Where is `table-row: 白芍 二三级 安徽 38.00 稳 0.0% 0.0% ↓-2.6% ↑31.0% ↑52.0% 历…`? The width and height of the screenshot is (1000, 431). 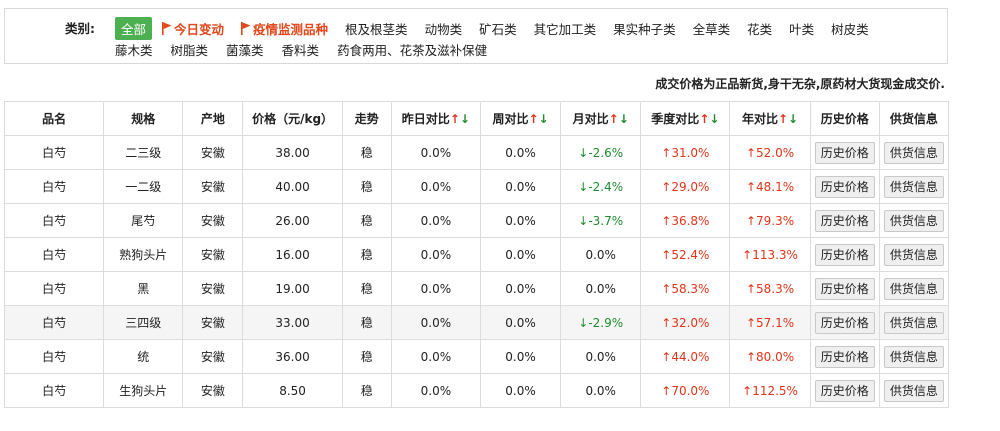 table-row: 白芍 二三级 安徽 38.00 稳 0.0% 0.0% ↓-2.6% ↑31.0% ↑52.0% 历… is located at coordinates (476, 152).